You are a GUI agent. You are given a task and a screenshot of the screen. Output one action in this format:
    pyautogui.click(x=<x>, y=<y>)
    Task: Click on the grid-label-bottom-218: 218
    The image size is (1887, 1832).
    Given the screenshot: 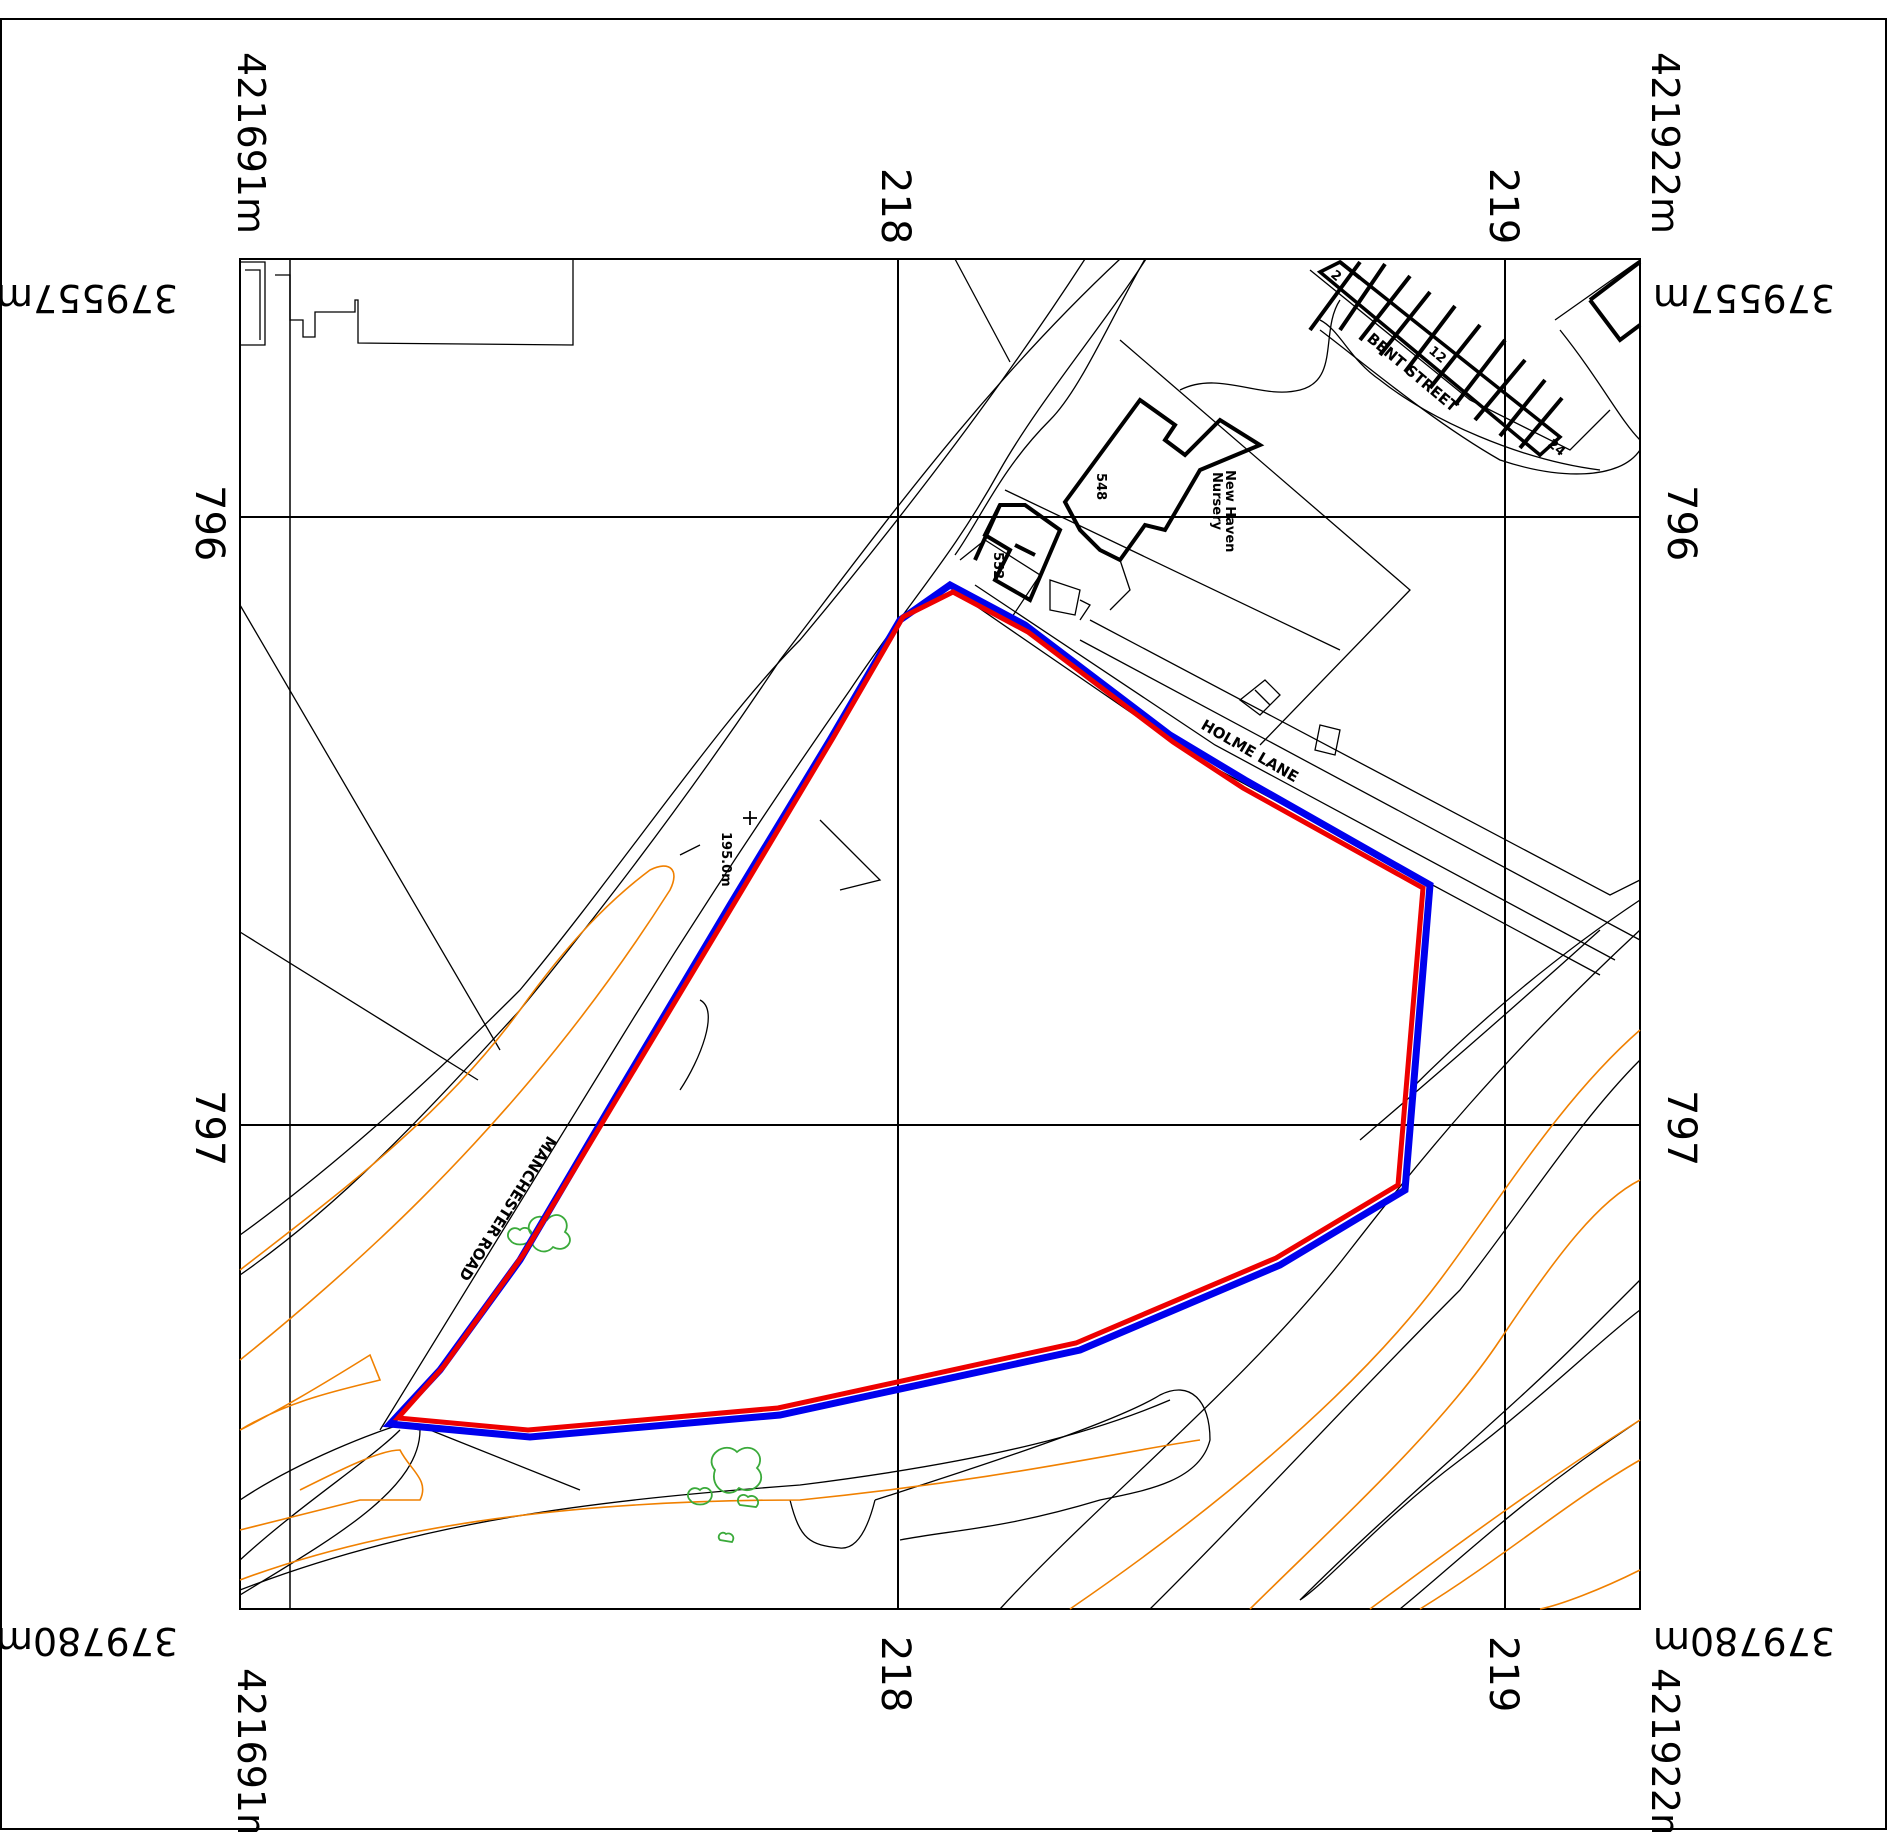 What is the action you would take?
    pyautogui.click(x=895, y=1674)
    